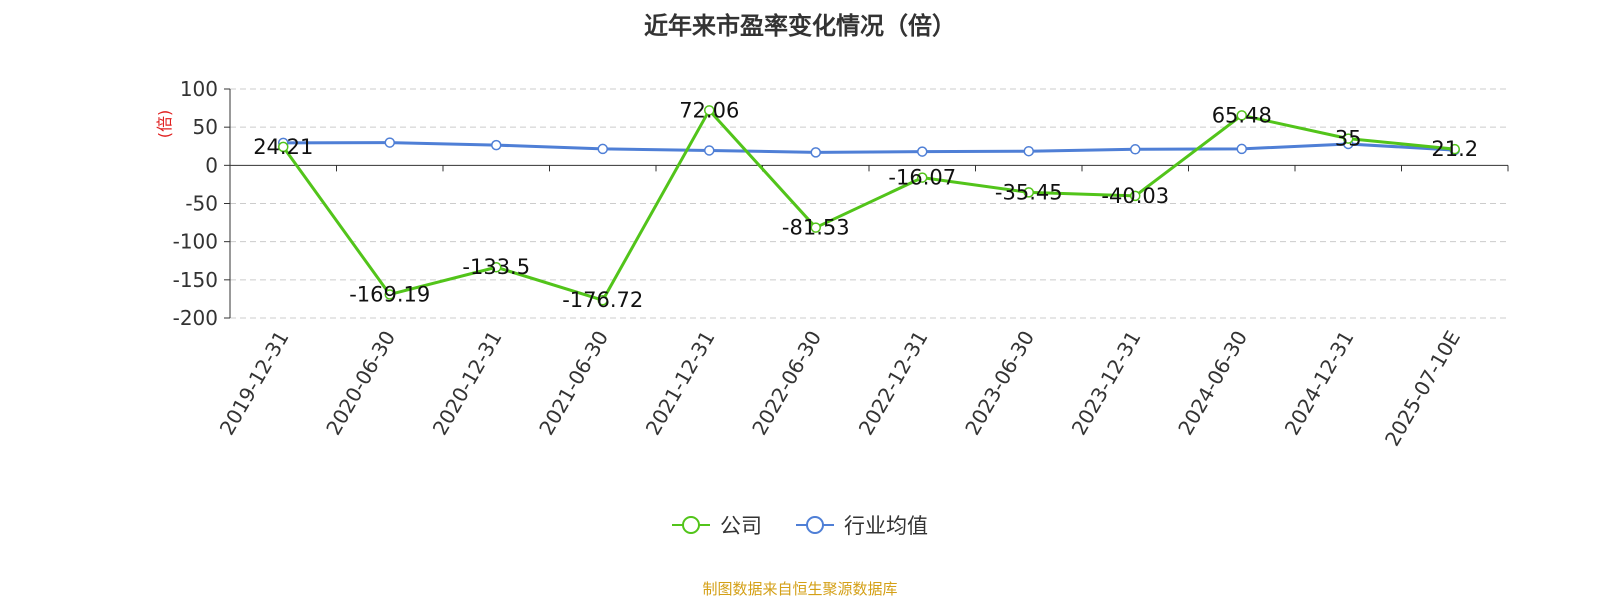 The width and height of the screenshot is (1600, 600). Describe the element at coordinates (1422, 389) in the screenshot. I see `x-tick-label: 2025-07-10E` at that location.